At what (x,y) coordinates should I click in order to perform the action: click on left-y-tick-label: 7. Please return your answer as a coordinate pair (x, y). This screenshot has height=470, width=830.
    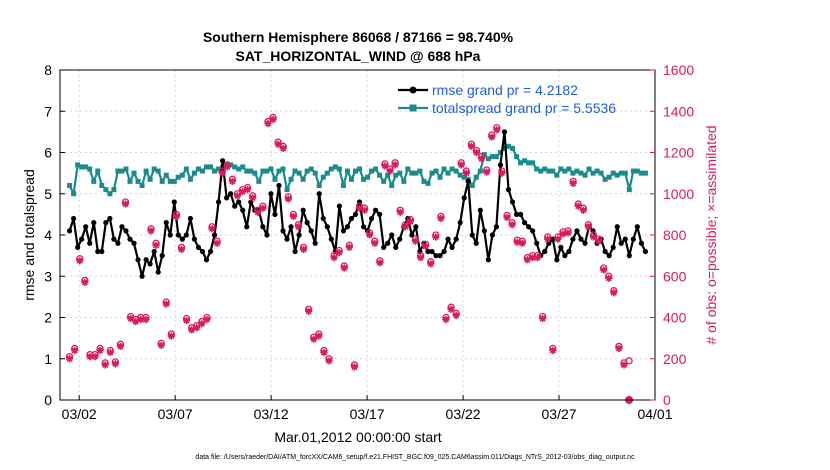
    Looking at the image, I should click on (48, 111).